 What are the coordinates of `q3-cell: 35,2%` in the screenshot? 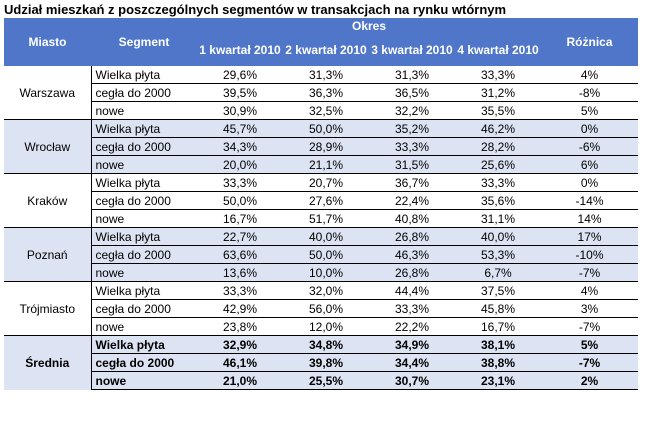 It's located at (412, 128).